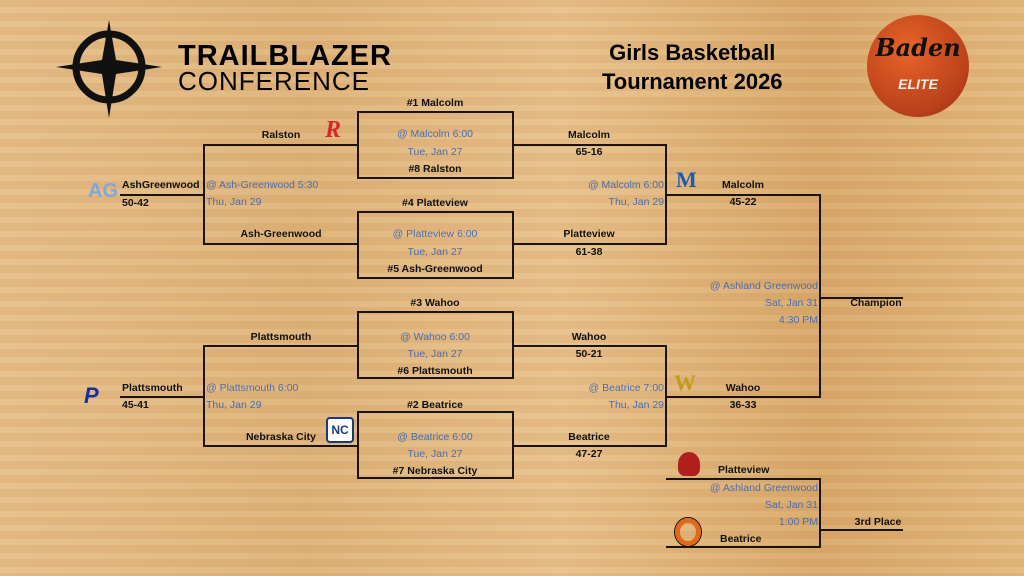 This screenshot has height=576, width=1024. What do you see at coordinates (435, 269) in the screenshot?
I see `seed-bottom: #5 Ash-Greenwood` at bounding box center [435, 269].